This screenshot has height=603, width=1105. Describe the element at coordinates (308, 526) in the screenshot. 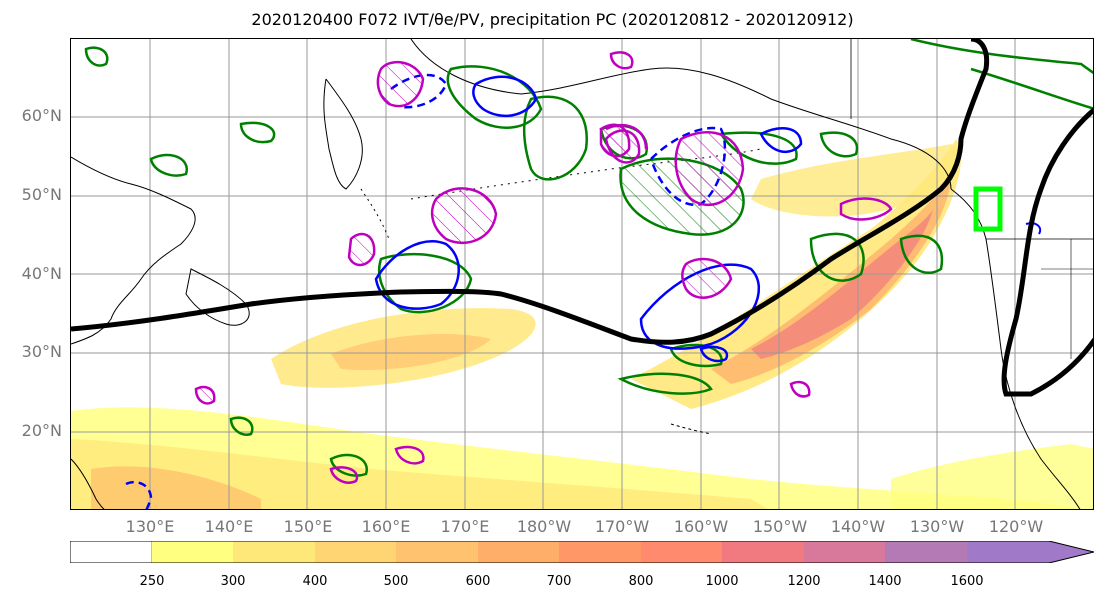

I see `lon-label-150e: 150°E` at that location.